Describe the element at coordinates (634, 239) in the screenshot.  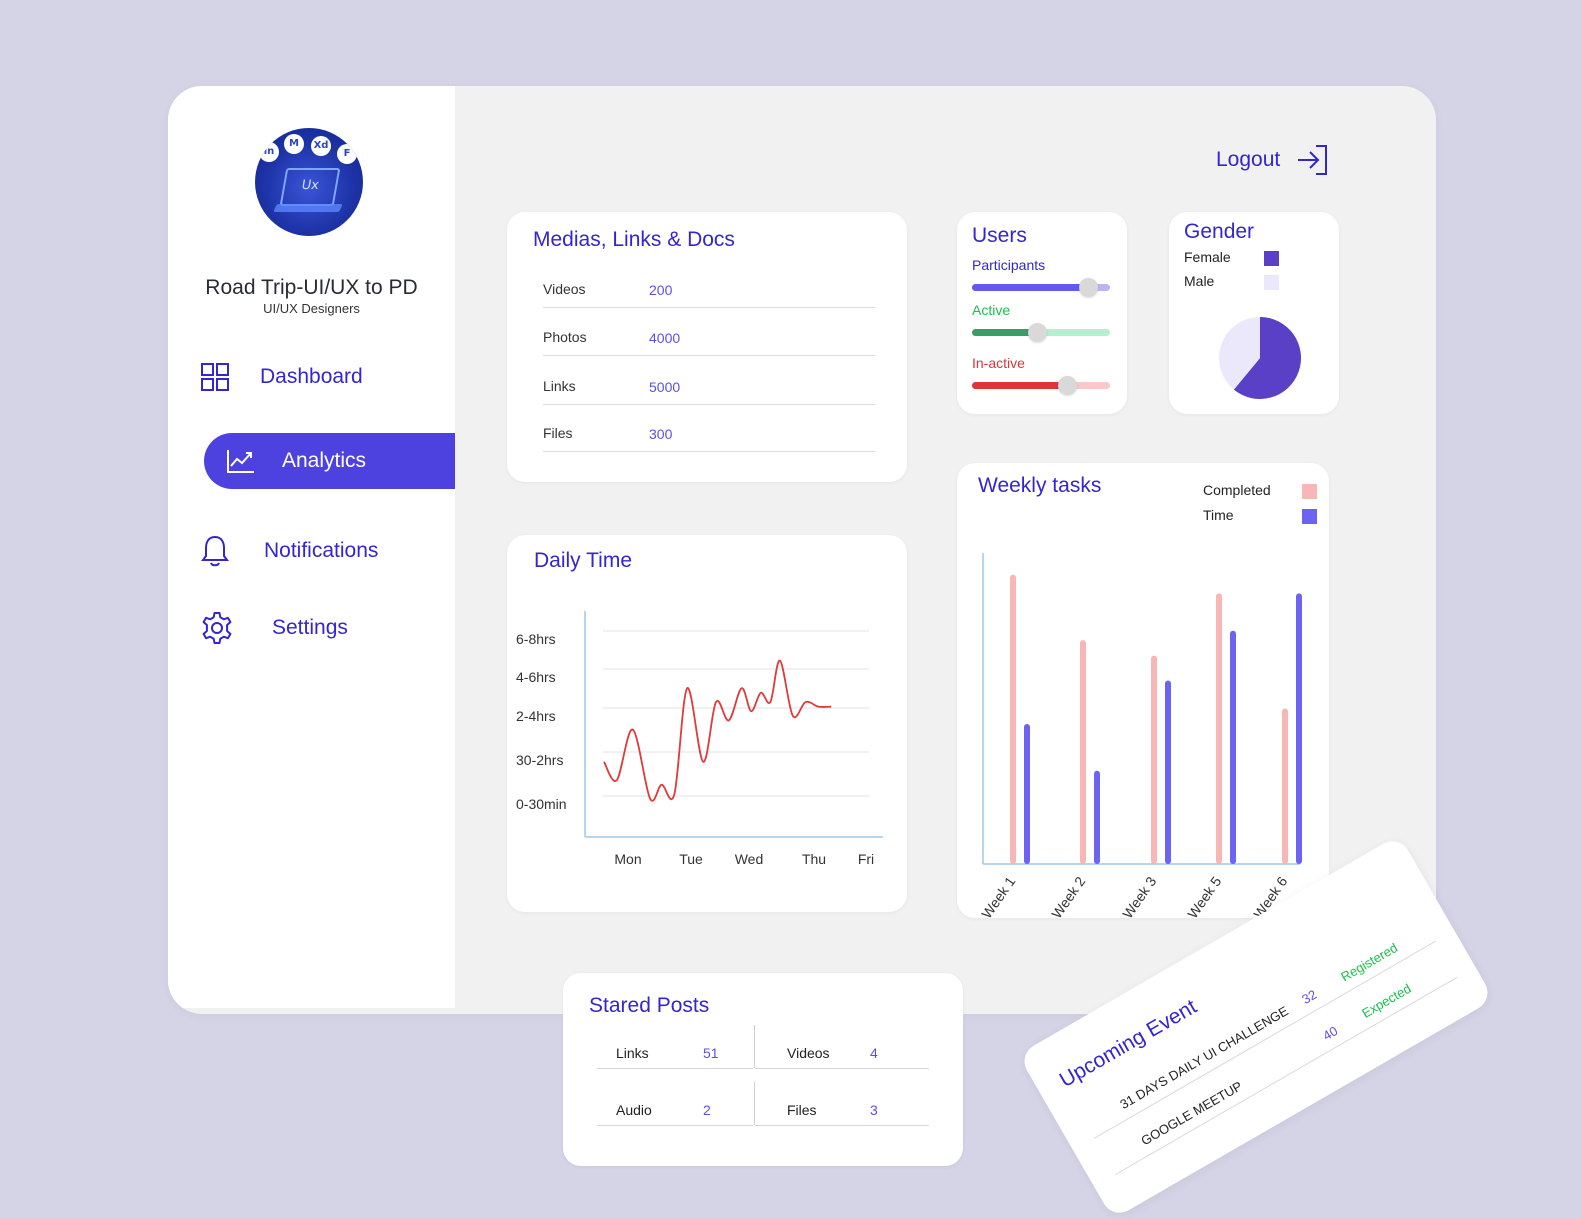
I see `medias-title: Medias, Links & Docs` at that location.